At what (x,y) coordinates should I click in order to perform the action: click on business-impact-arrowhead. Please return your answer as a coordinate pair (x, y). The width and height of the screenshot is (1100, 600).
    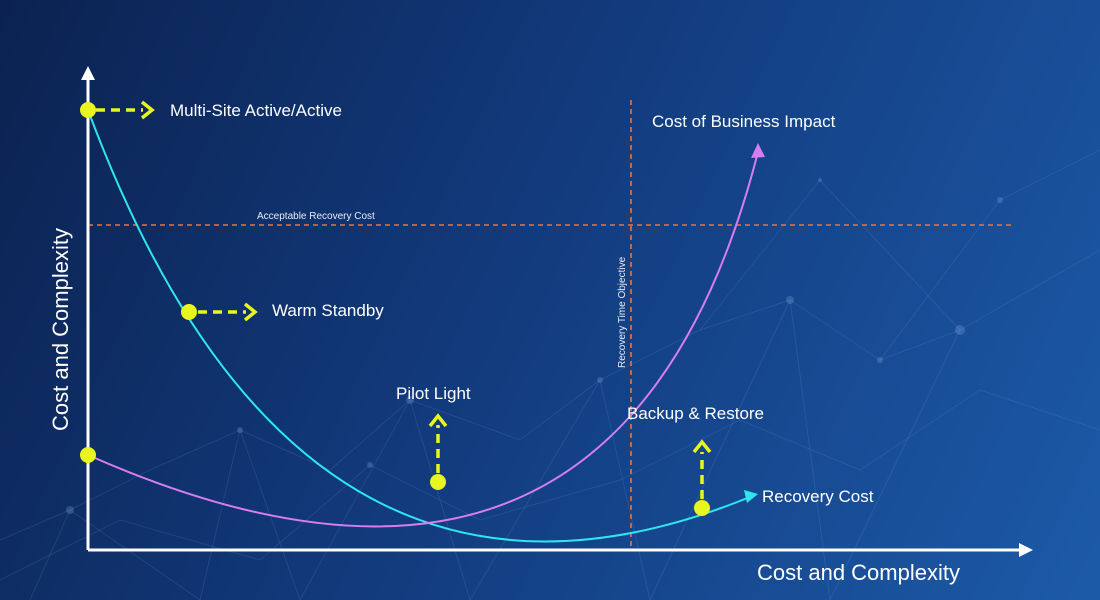
    Looking at the image, I should click on (758, 150).